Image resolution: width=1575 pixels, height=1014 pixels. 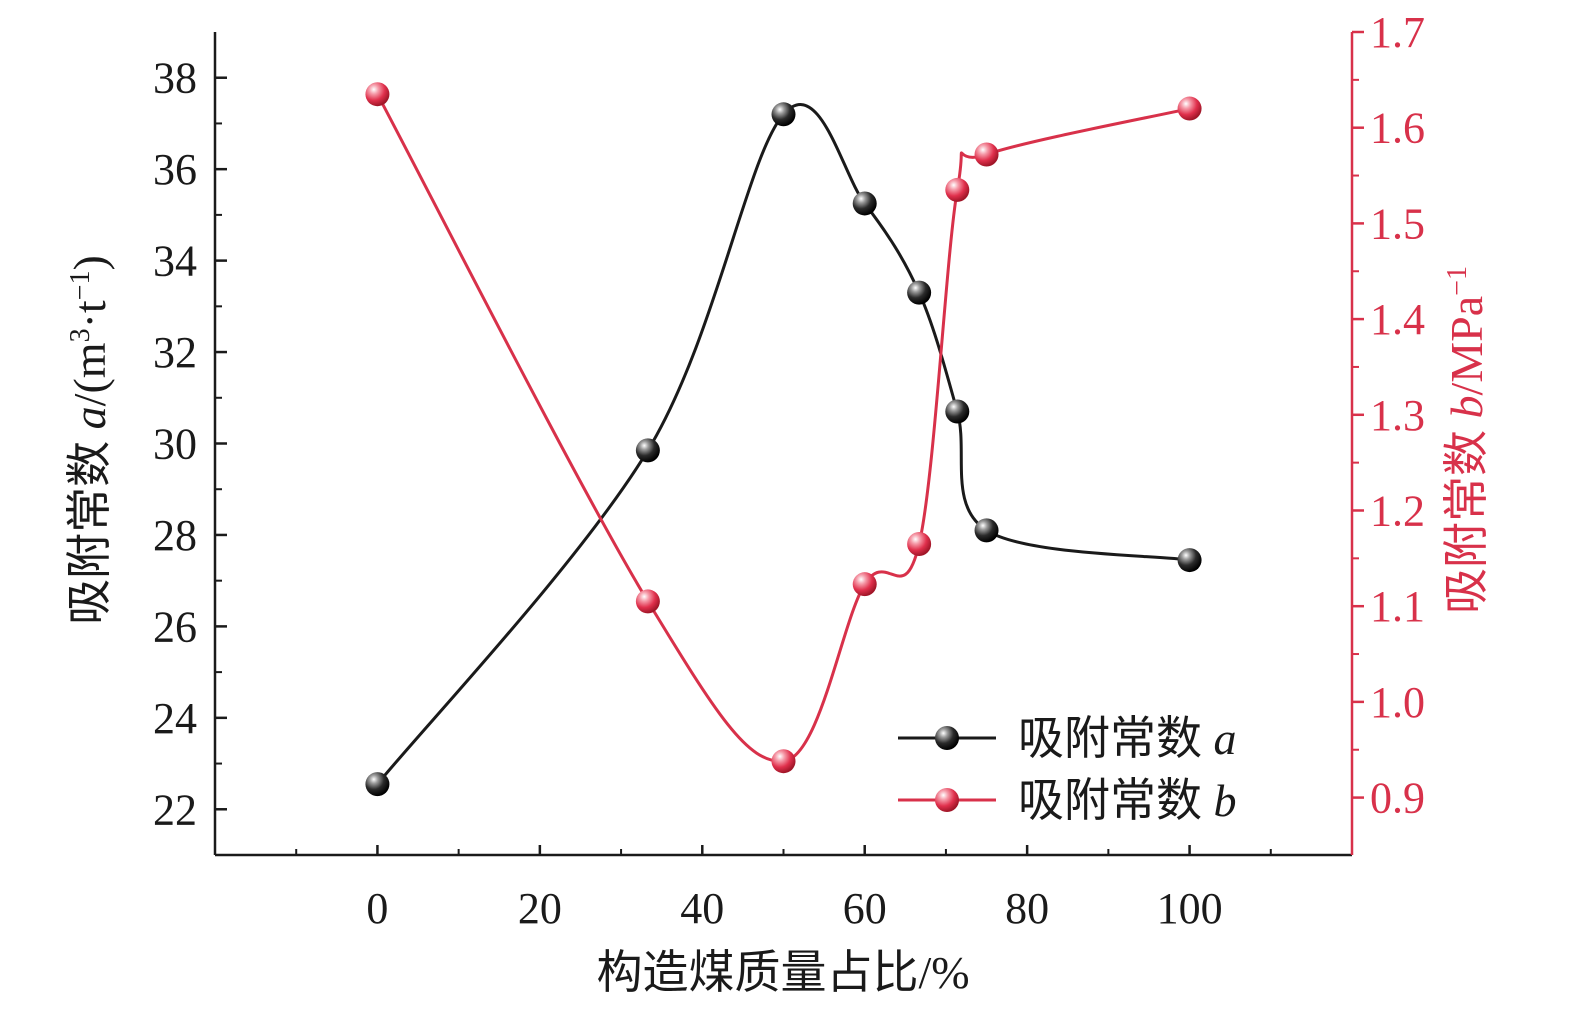 I want to click on right-tick-label: 1.6, so click(x=1397, y=128).